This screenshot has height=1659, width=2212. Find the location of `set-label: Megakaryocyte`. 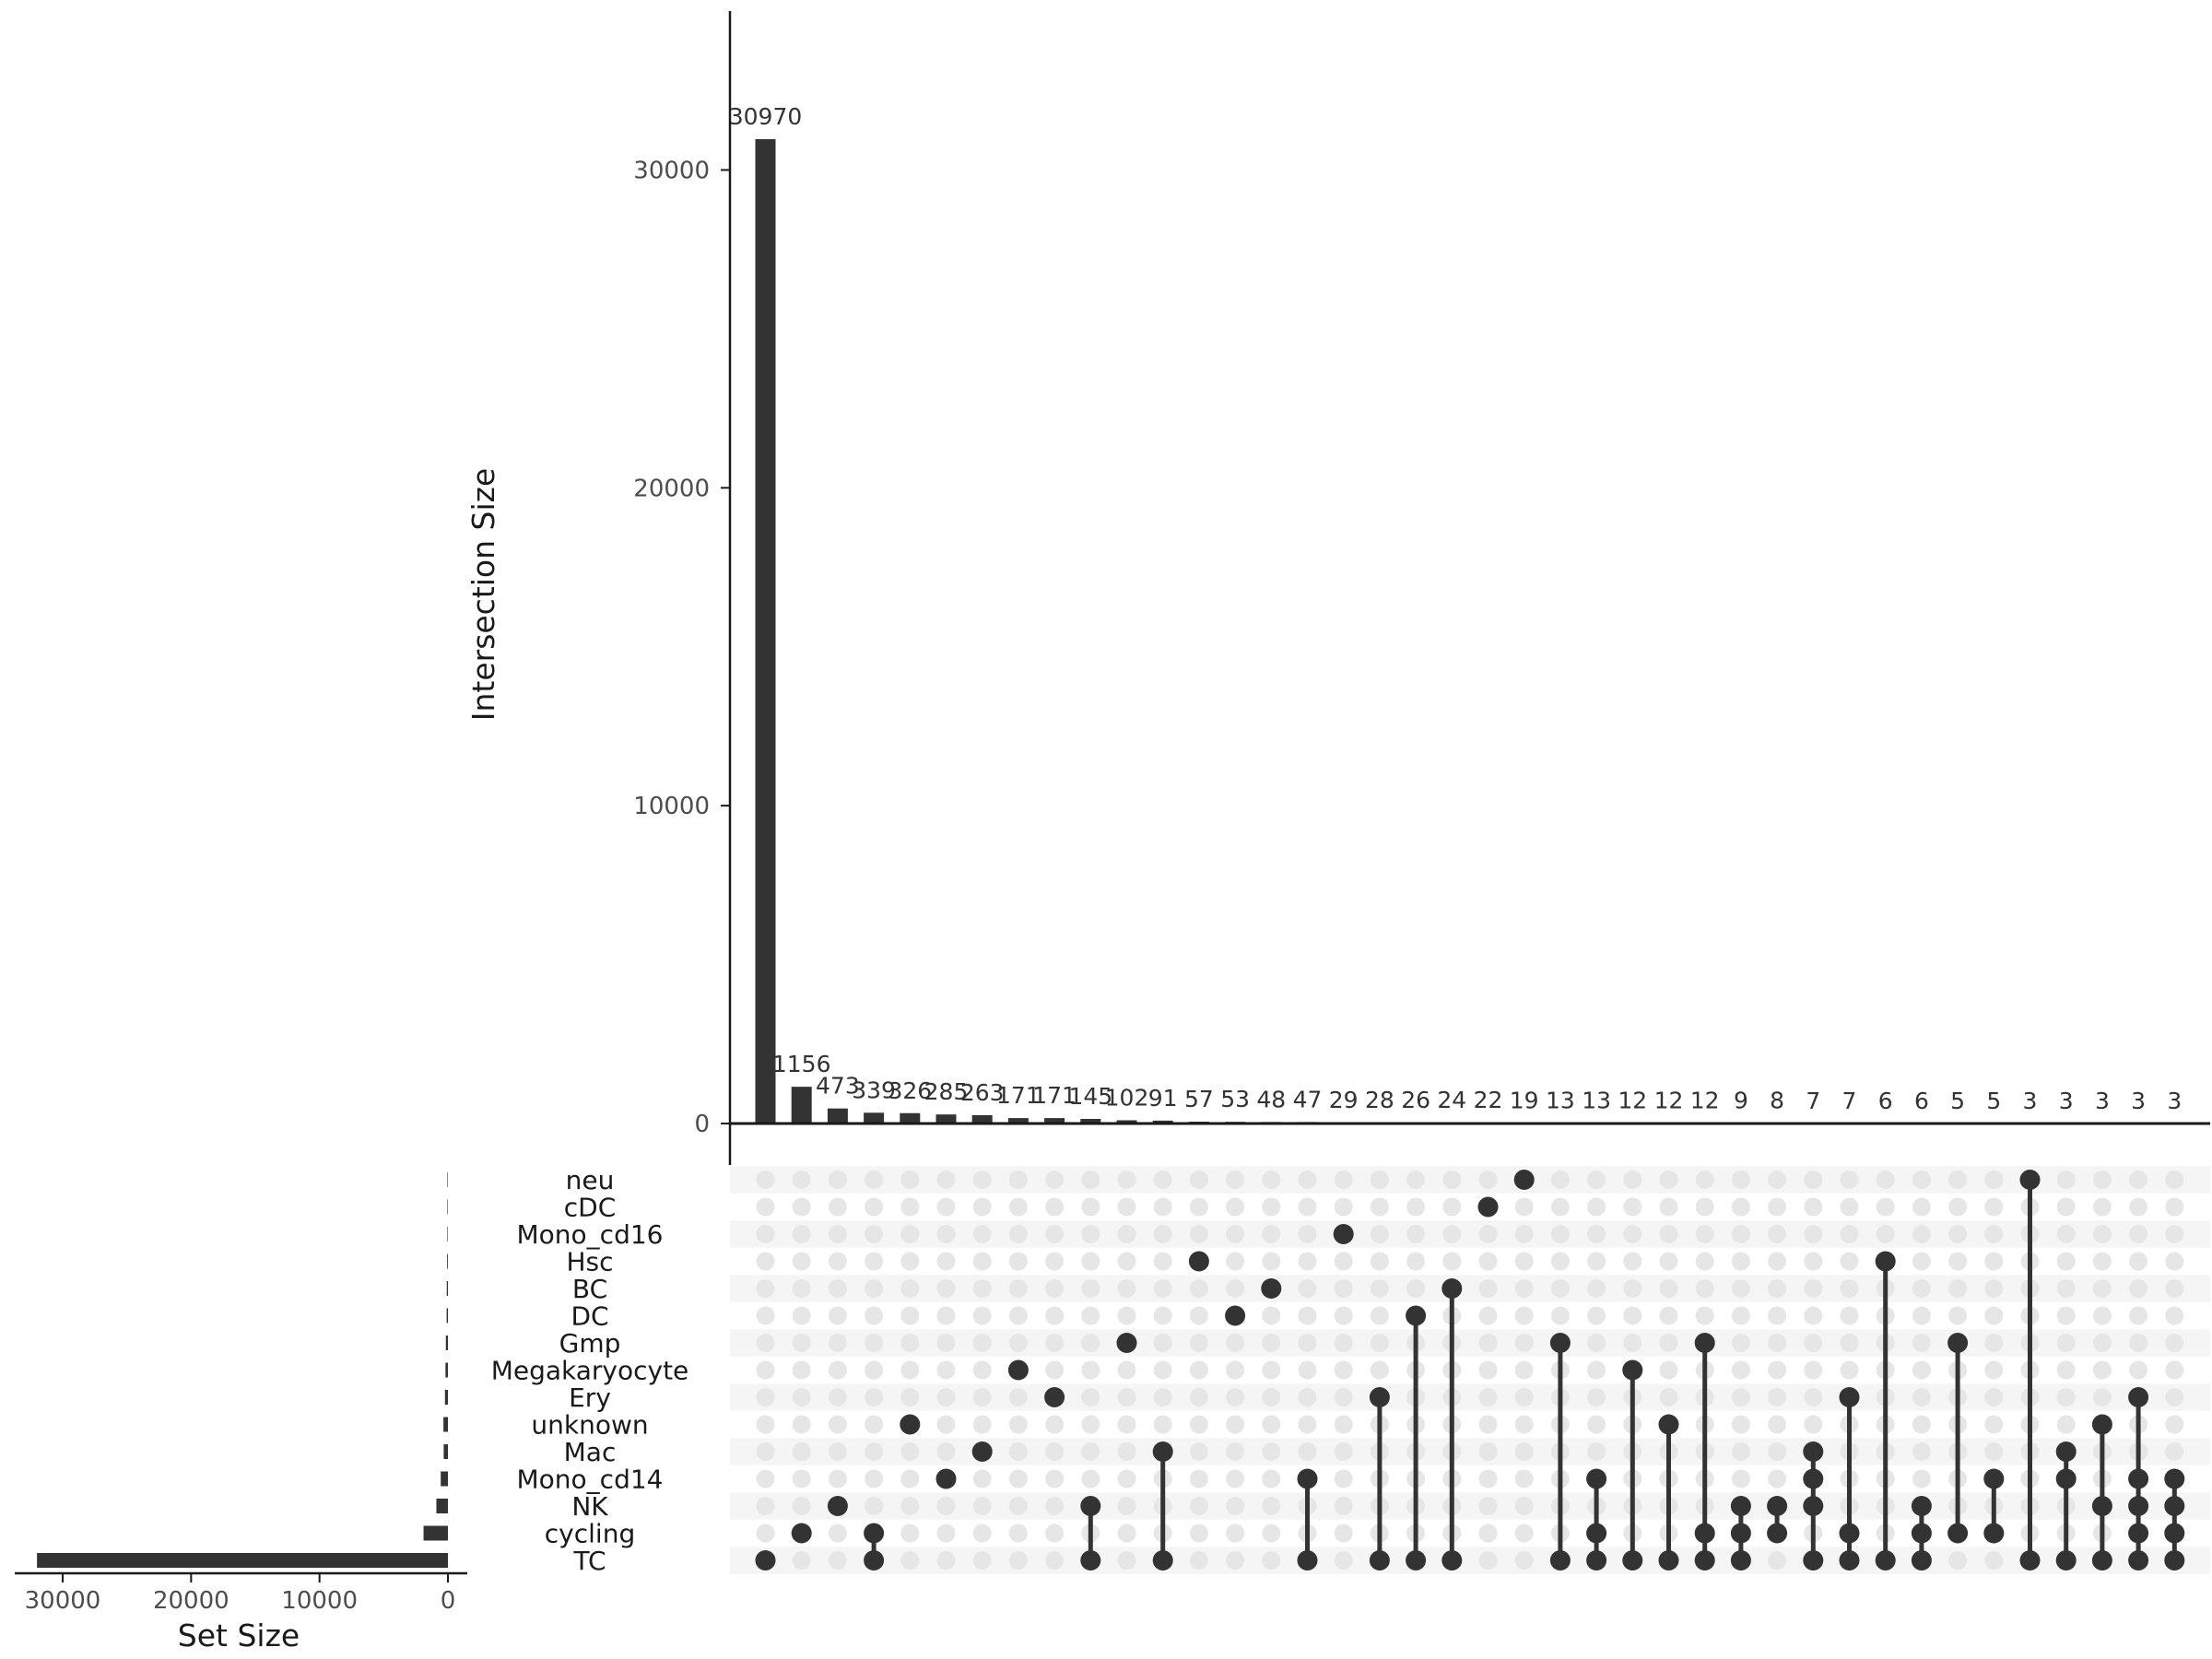

set-label: Megakaryocyte is located at coordinates (590, 1371).